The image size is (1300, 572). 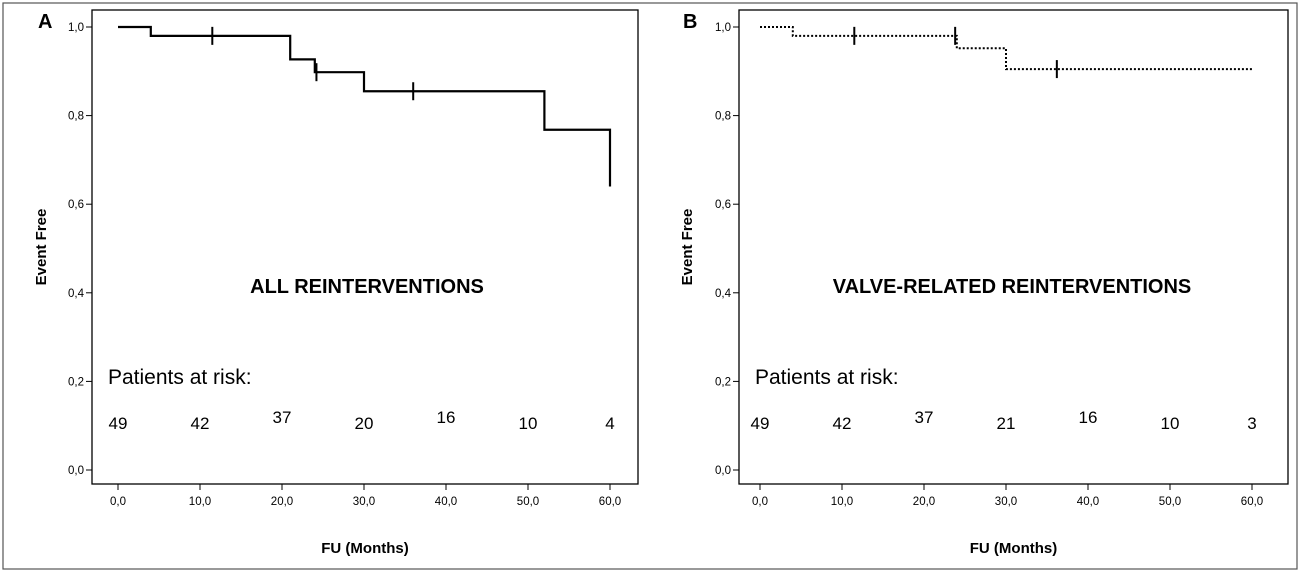 I want to click on risk-count: 20, so click(x=364, y=423).